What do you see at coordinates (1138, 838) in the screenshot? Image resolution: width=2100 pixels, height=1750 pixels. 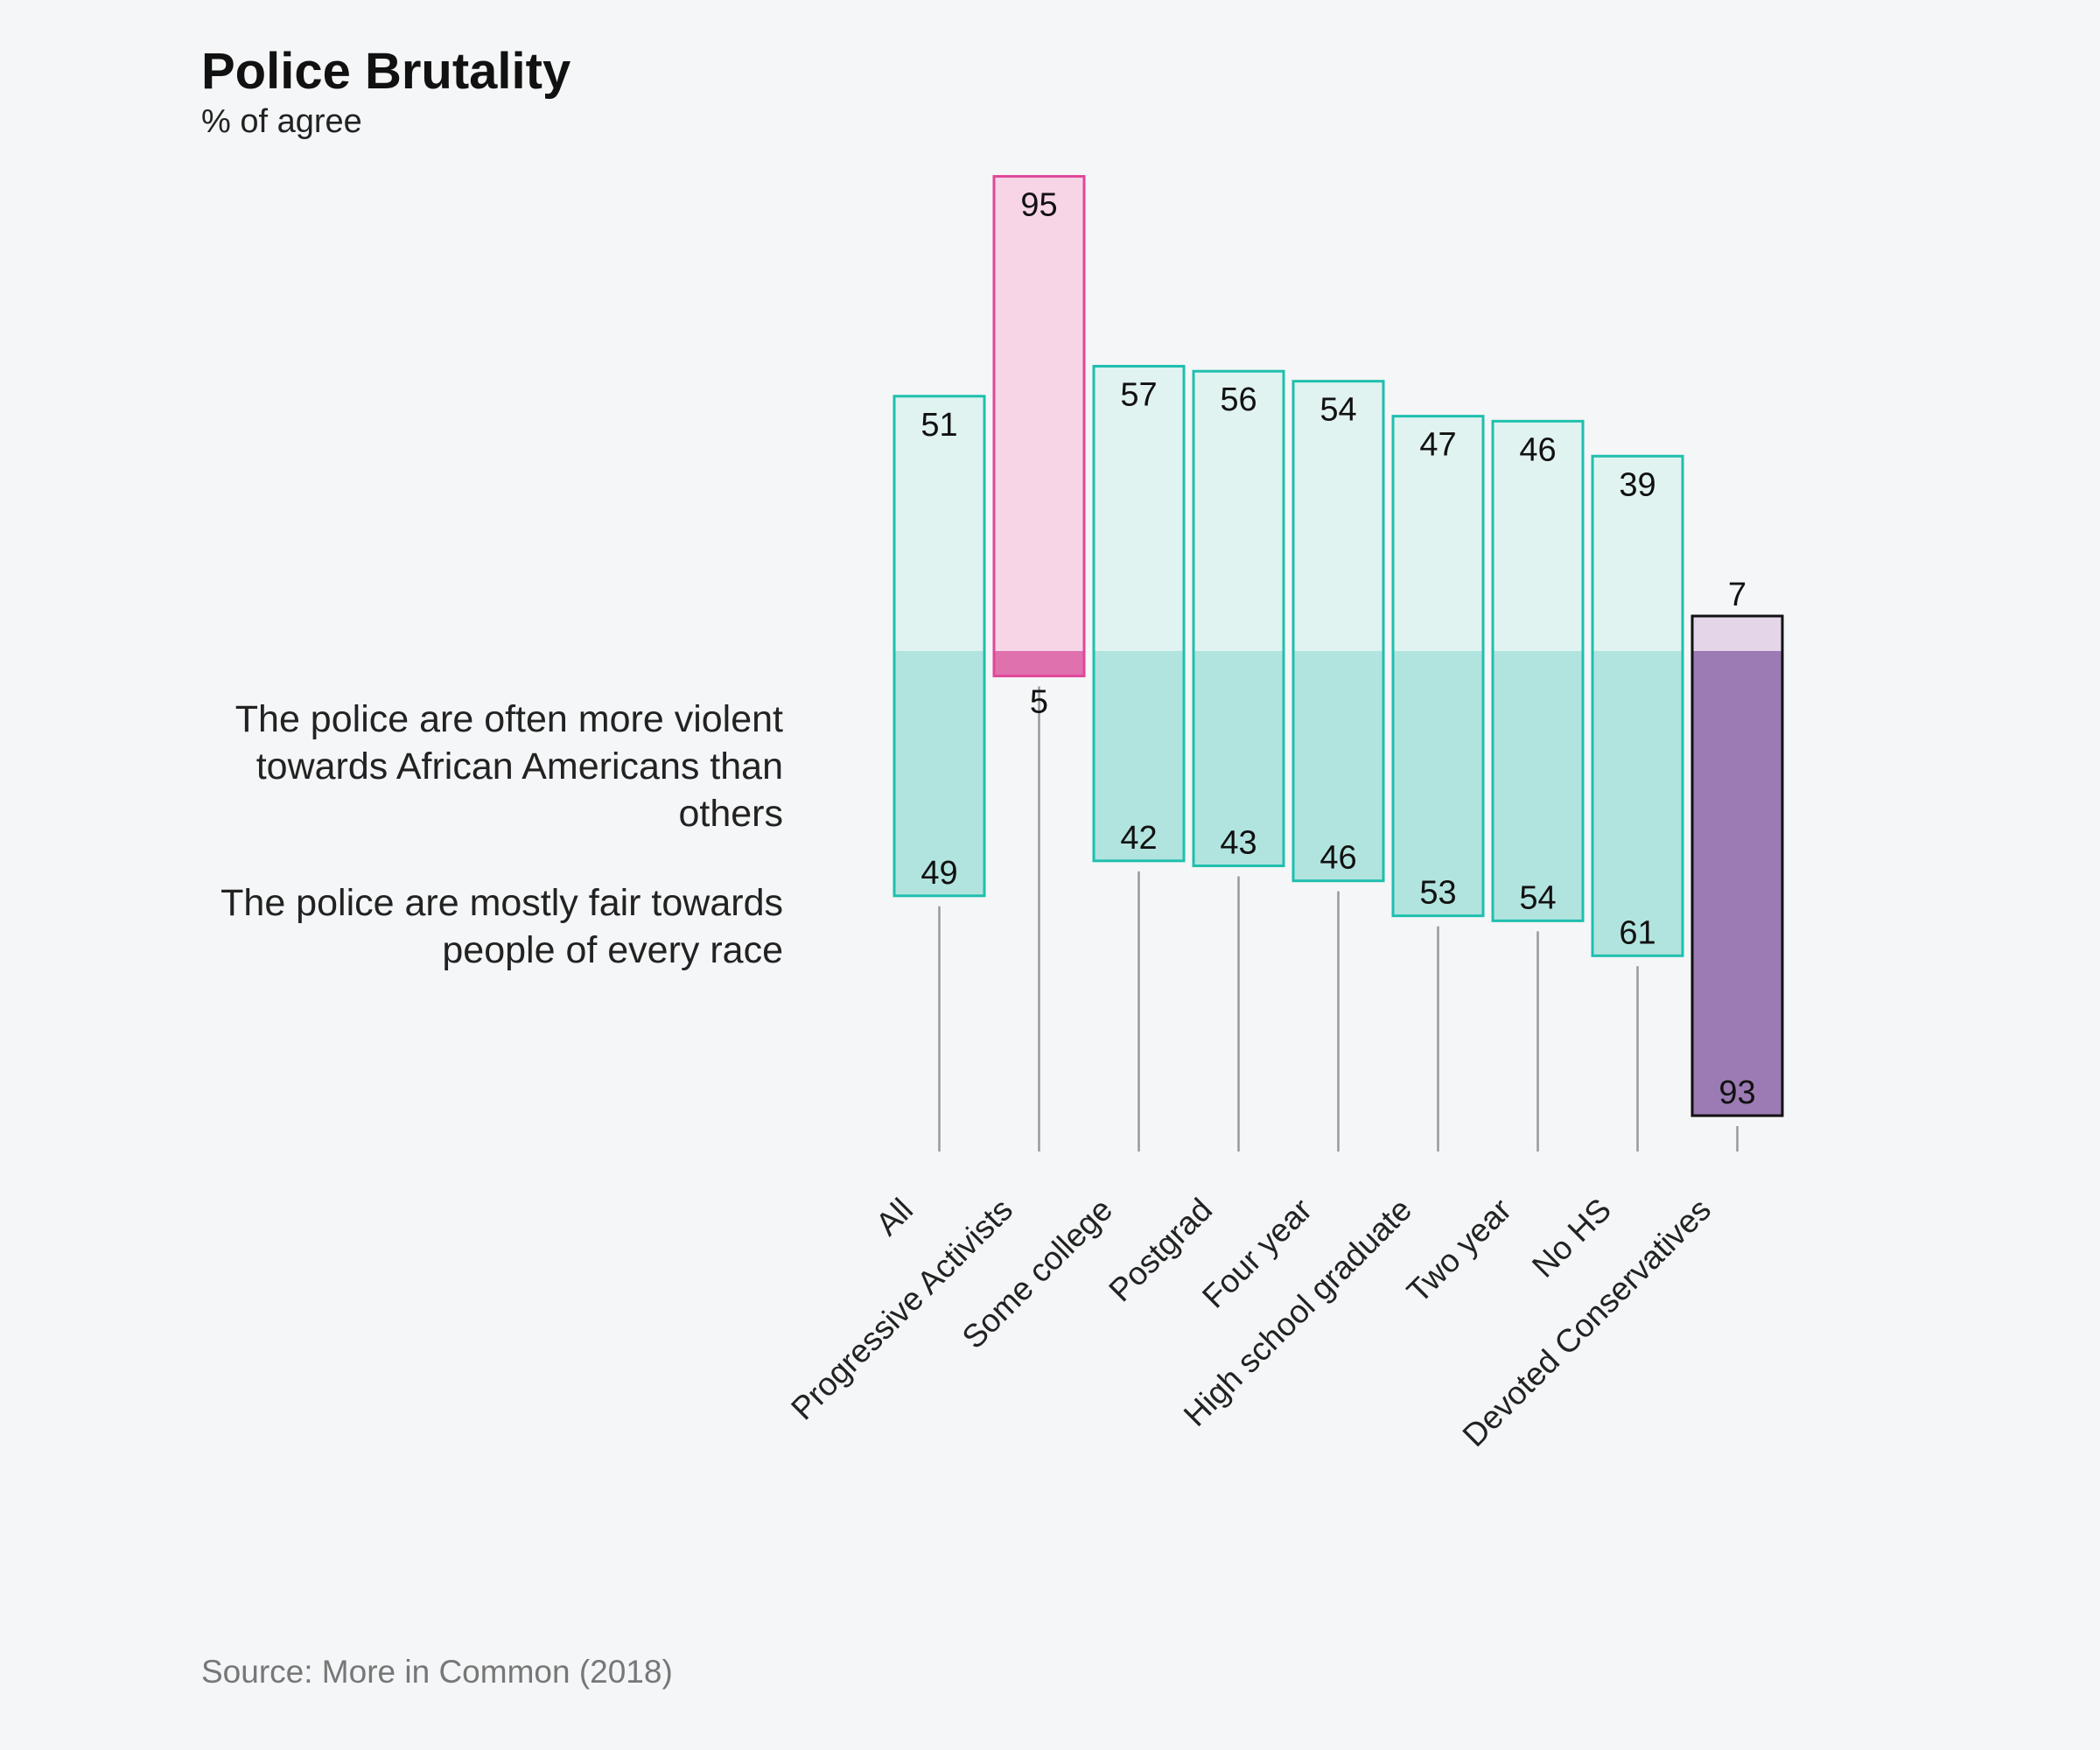 I see `value-label-lower: 42` at bounding box center [1138, 838].